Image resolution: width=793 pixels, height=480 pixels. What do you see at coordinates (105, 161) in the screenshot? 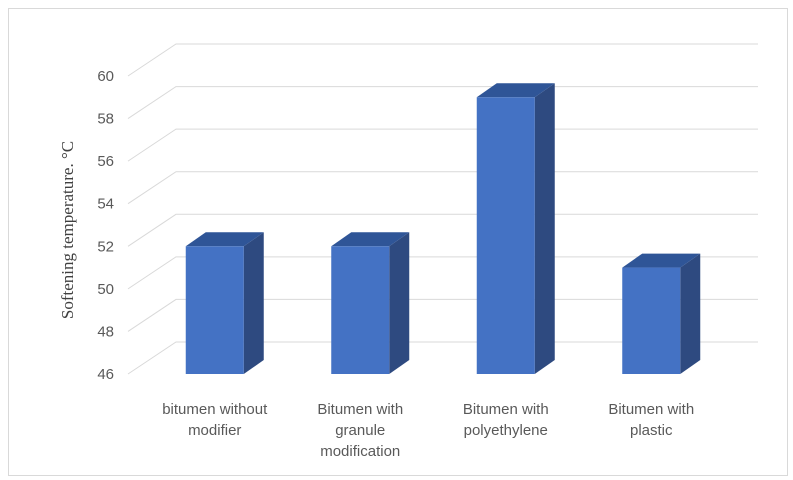
I see `y-tick-label: 56` at bounding box center [105, 161].